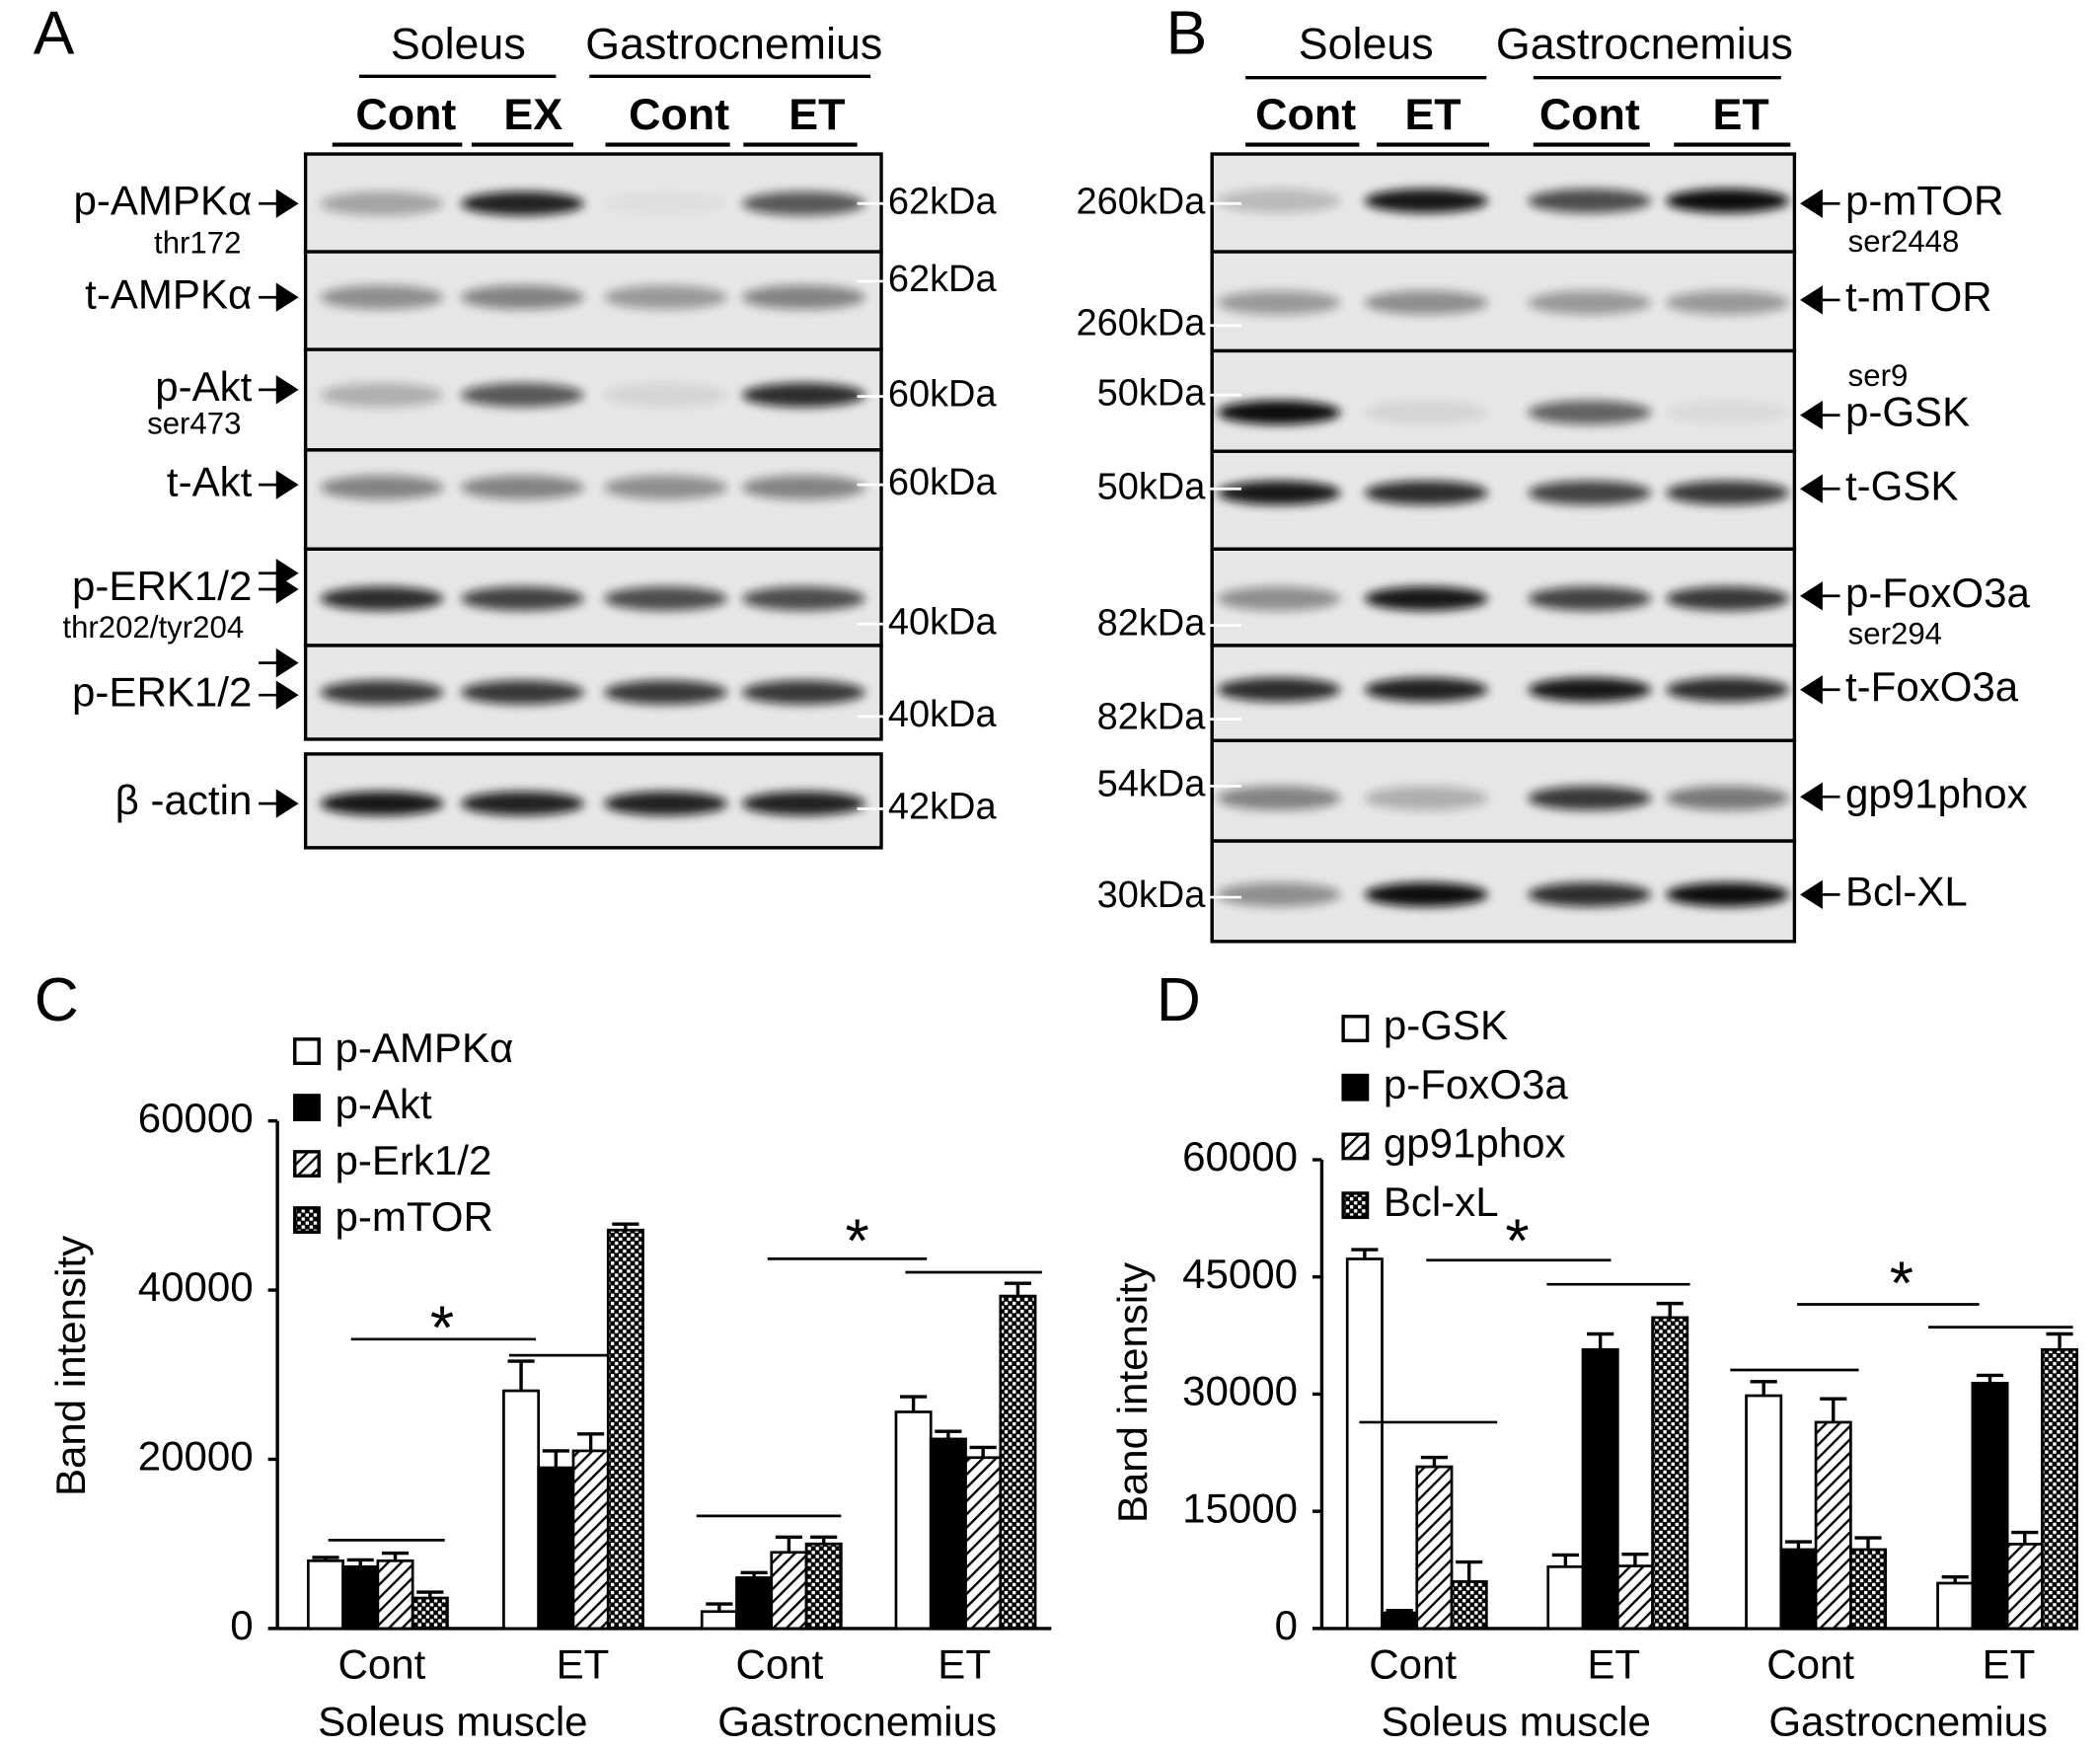 This screenshot has height=1749, width=2100. What do you see at coordinates (943, 279) in the screenshot?
I see `kda-label: 62kDa` at bounding box center [943, 279].